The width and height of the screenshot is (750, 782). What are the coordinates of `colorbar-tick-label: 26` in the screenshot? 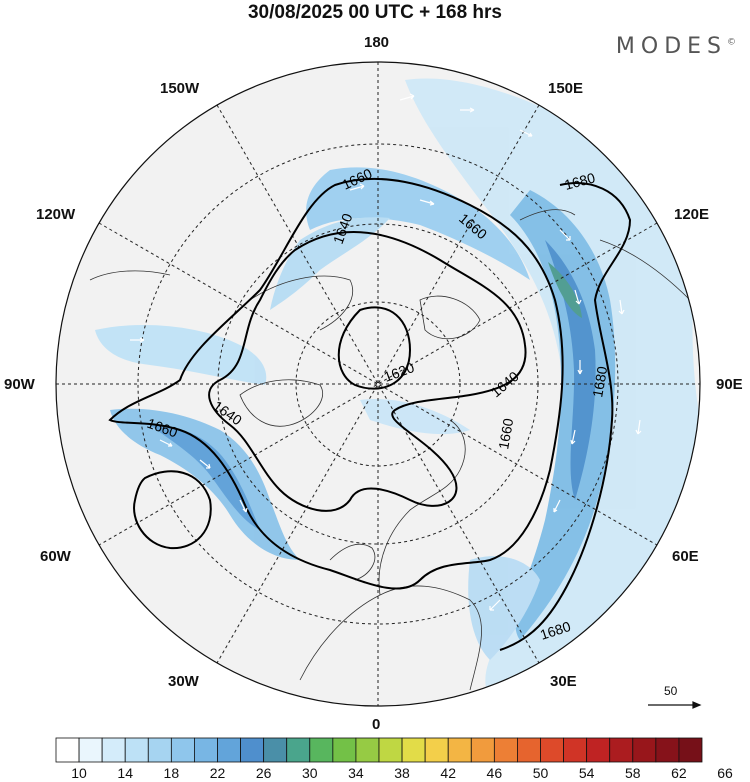 It's located at (263, 773).